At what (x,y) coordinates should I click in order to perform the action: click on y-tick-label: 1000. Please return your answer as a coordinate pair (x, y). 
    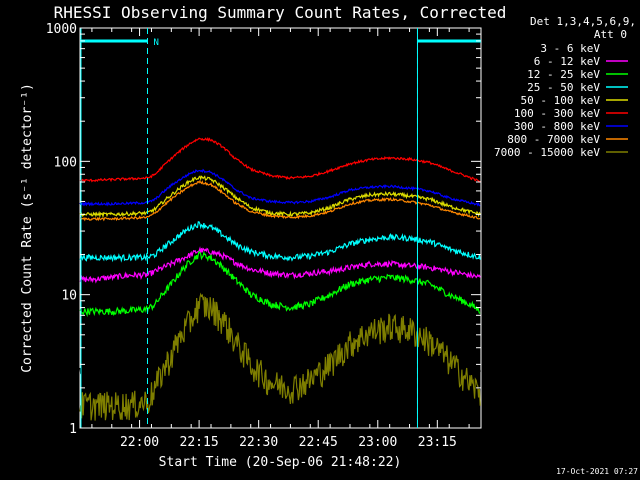
    Looking at the image, I should click on (61, 29).